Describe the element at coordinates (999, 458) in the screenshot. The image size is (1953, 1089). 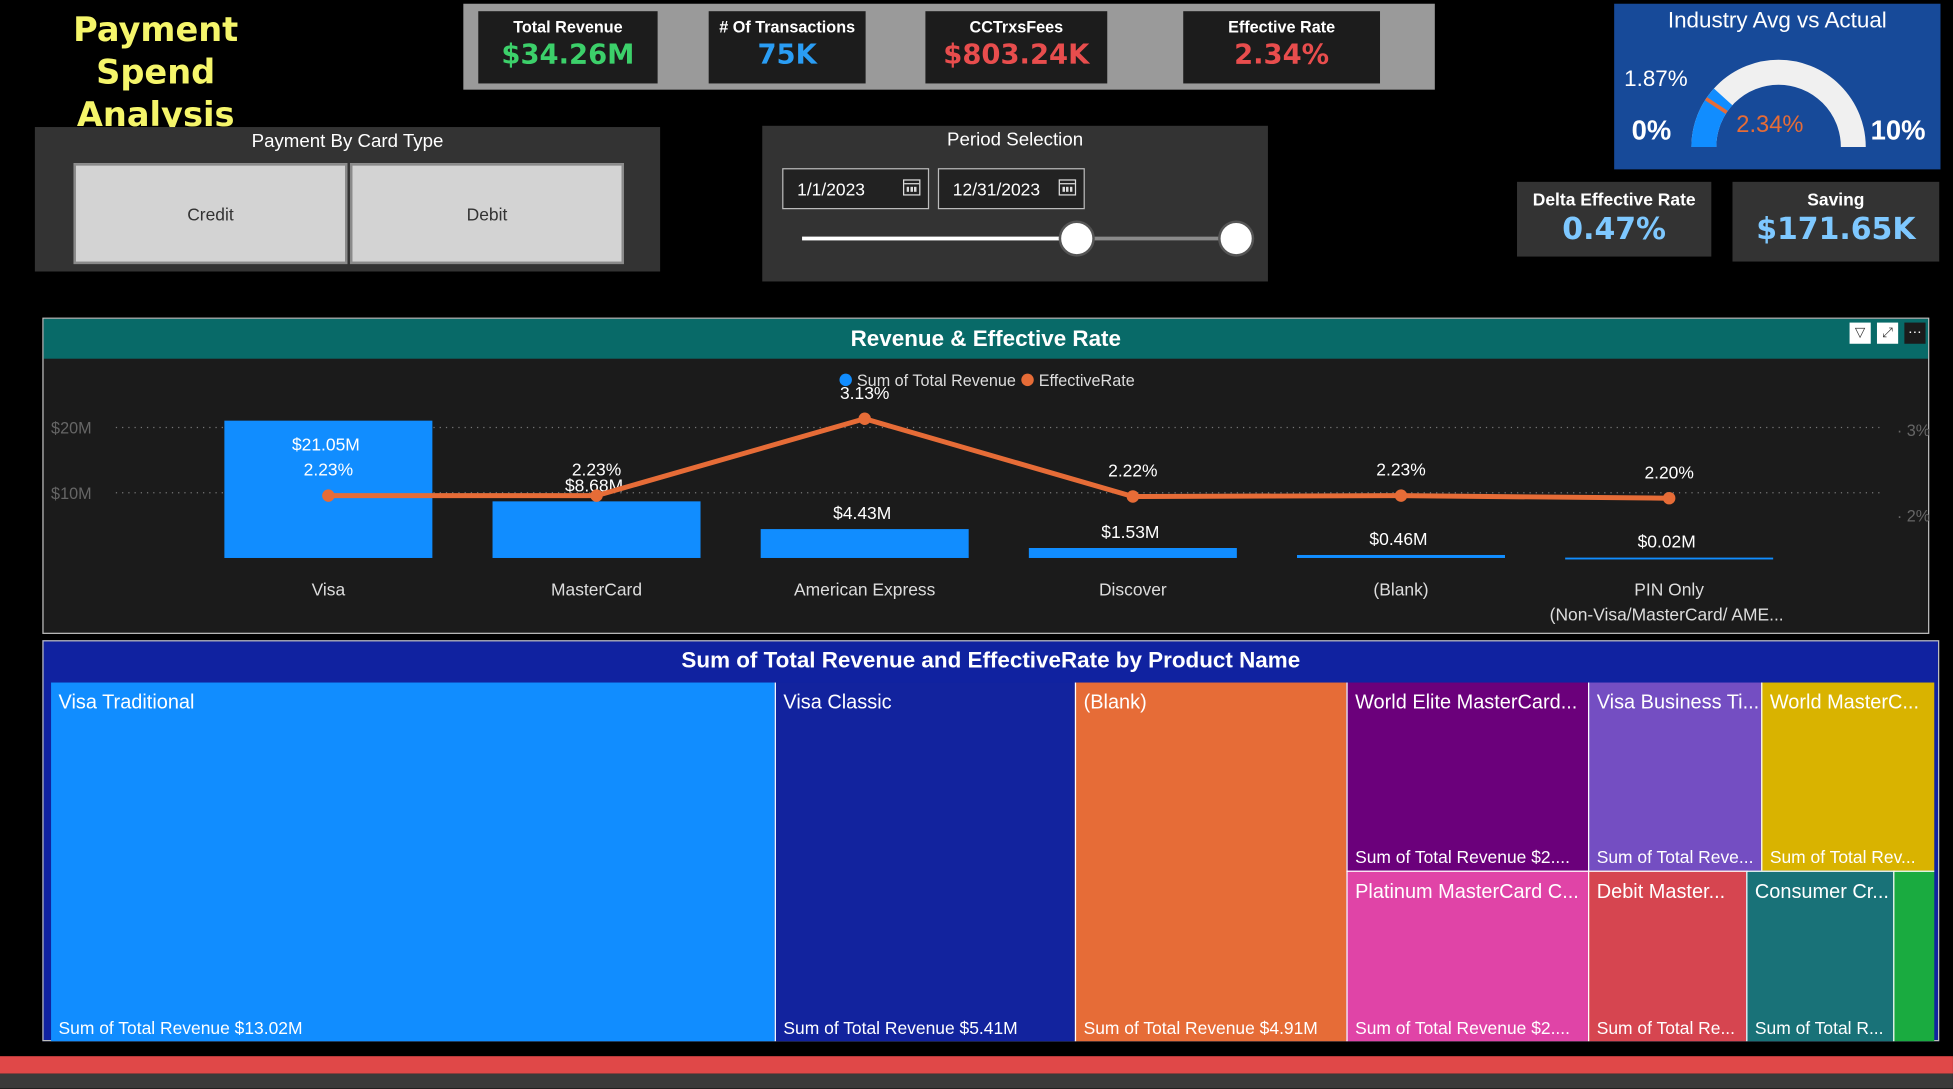
I see `effective-rate-line` at that location.